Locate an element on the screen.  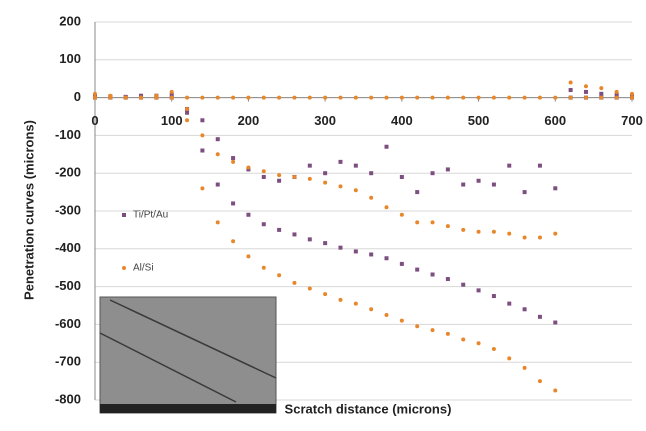
y-tick-label: -700 is located at coordinates (68, 361).